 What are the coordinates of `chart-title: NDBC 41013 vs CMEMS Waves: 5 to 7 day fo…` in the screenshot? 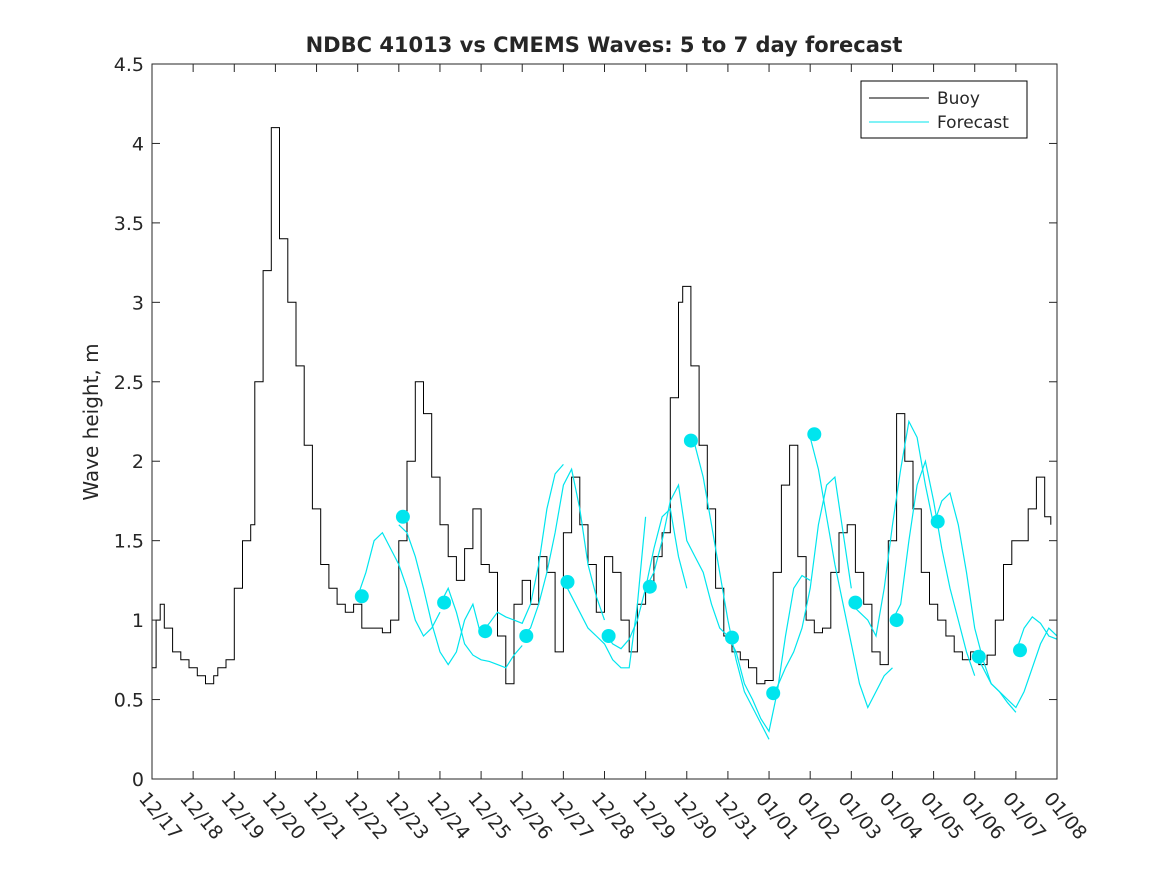 It's located at (604, 45).